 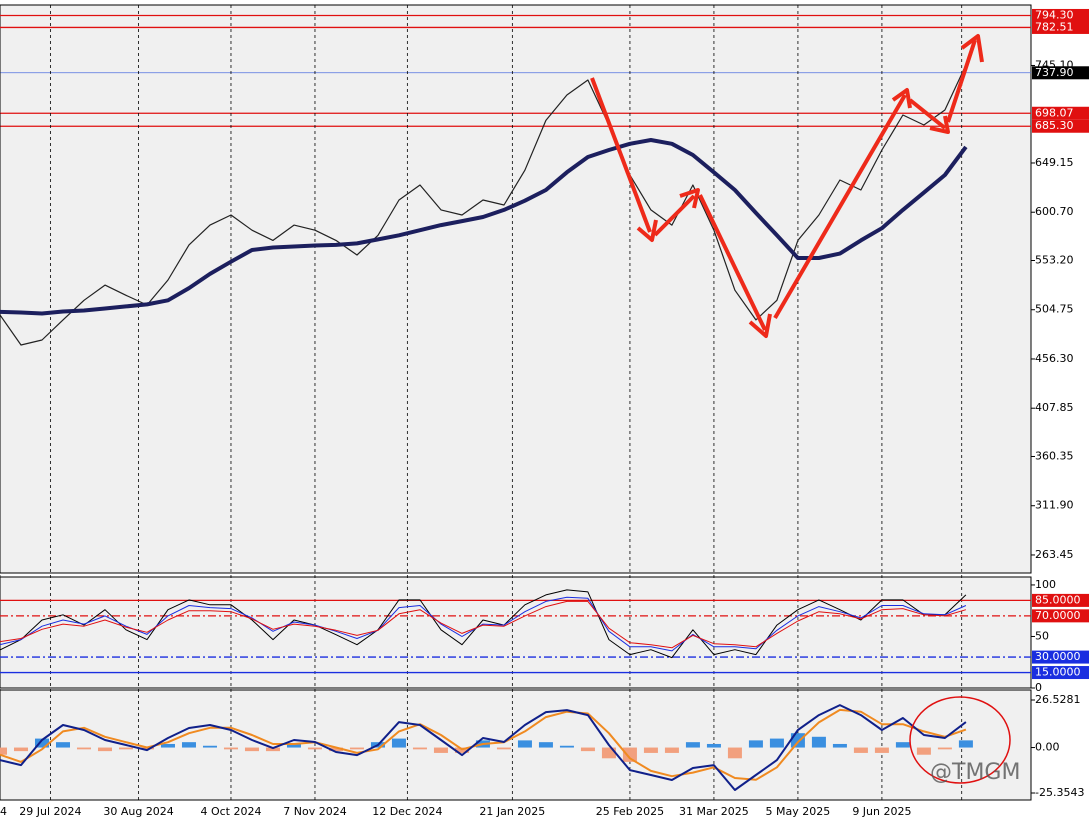 I want to click on y-tick-label: 0.00, so click(x=1047, y=747).